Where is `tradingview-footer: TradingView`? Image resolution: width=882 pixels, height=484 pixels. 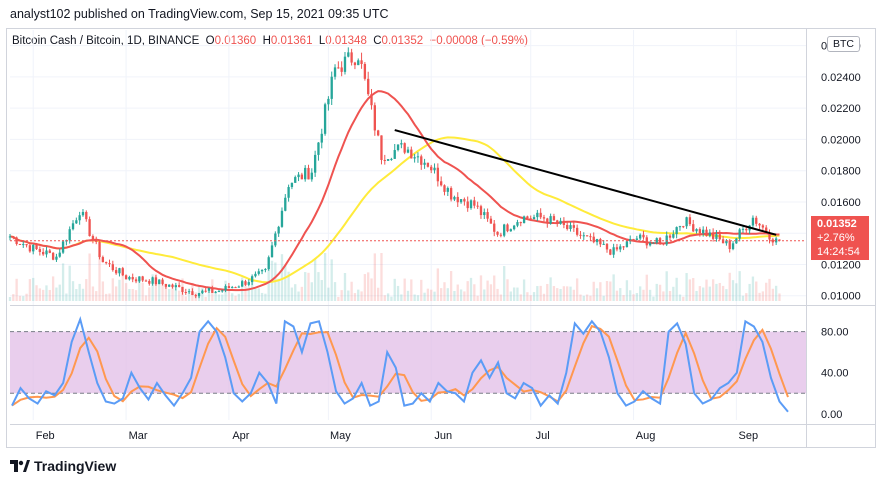 tradingview-footer: TradingView is located at coordinates (63, 466).